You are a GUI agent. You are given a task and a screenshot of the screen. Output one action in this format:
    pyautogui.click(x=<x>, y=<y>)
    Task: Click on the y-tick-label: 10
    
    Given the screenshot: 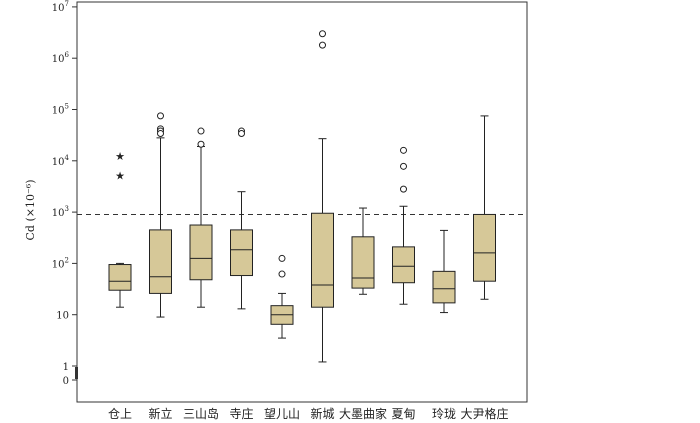 What is the action you would take?
    pyautogui.click(x=62, y=316)
    